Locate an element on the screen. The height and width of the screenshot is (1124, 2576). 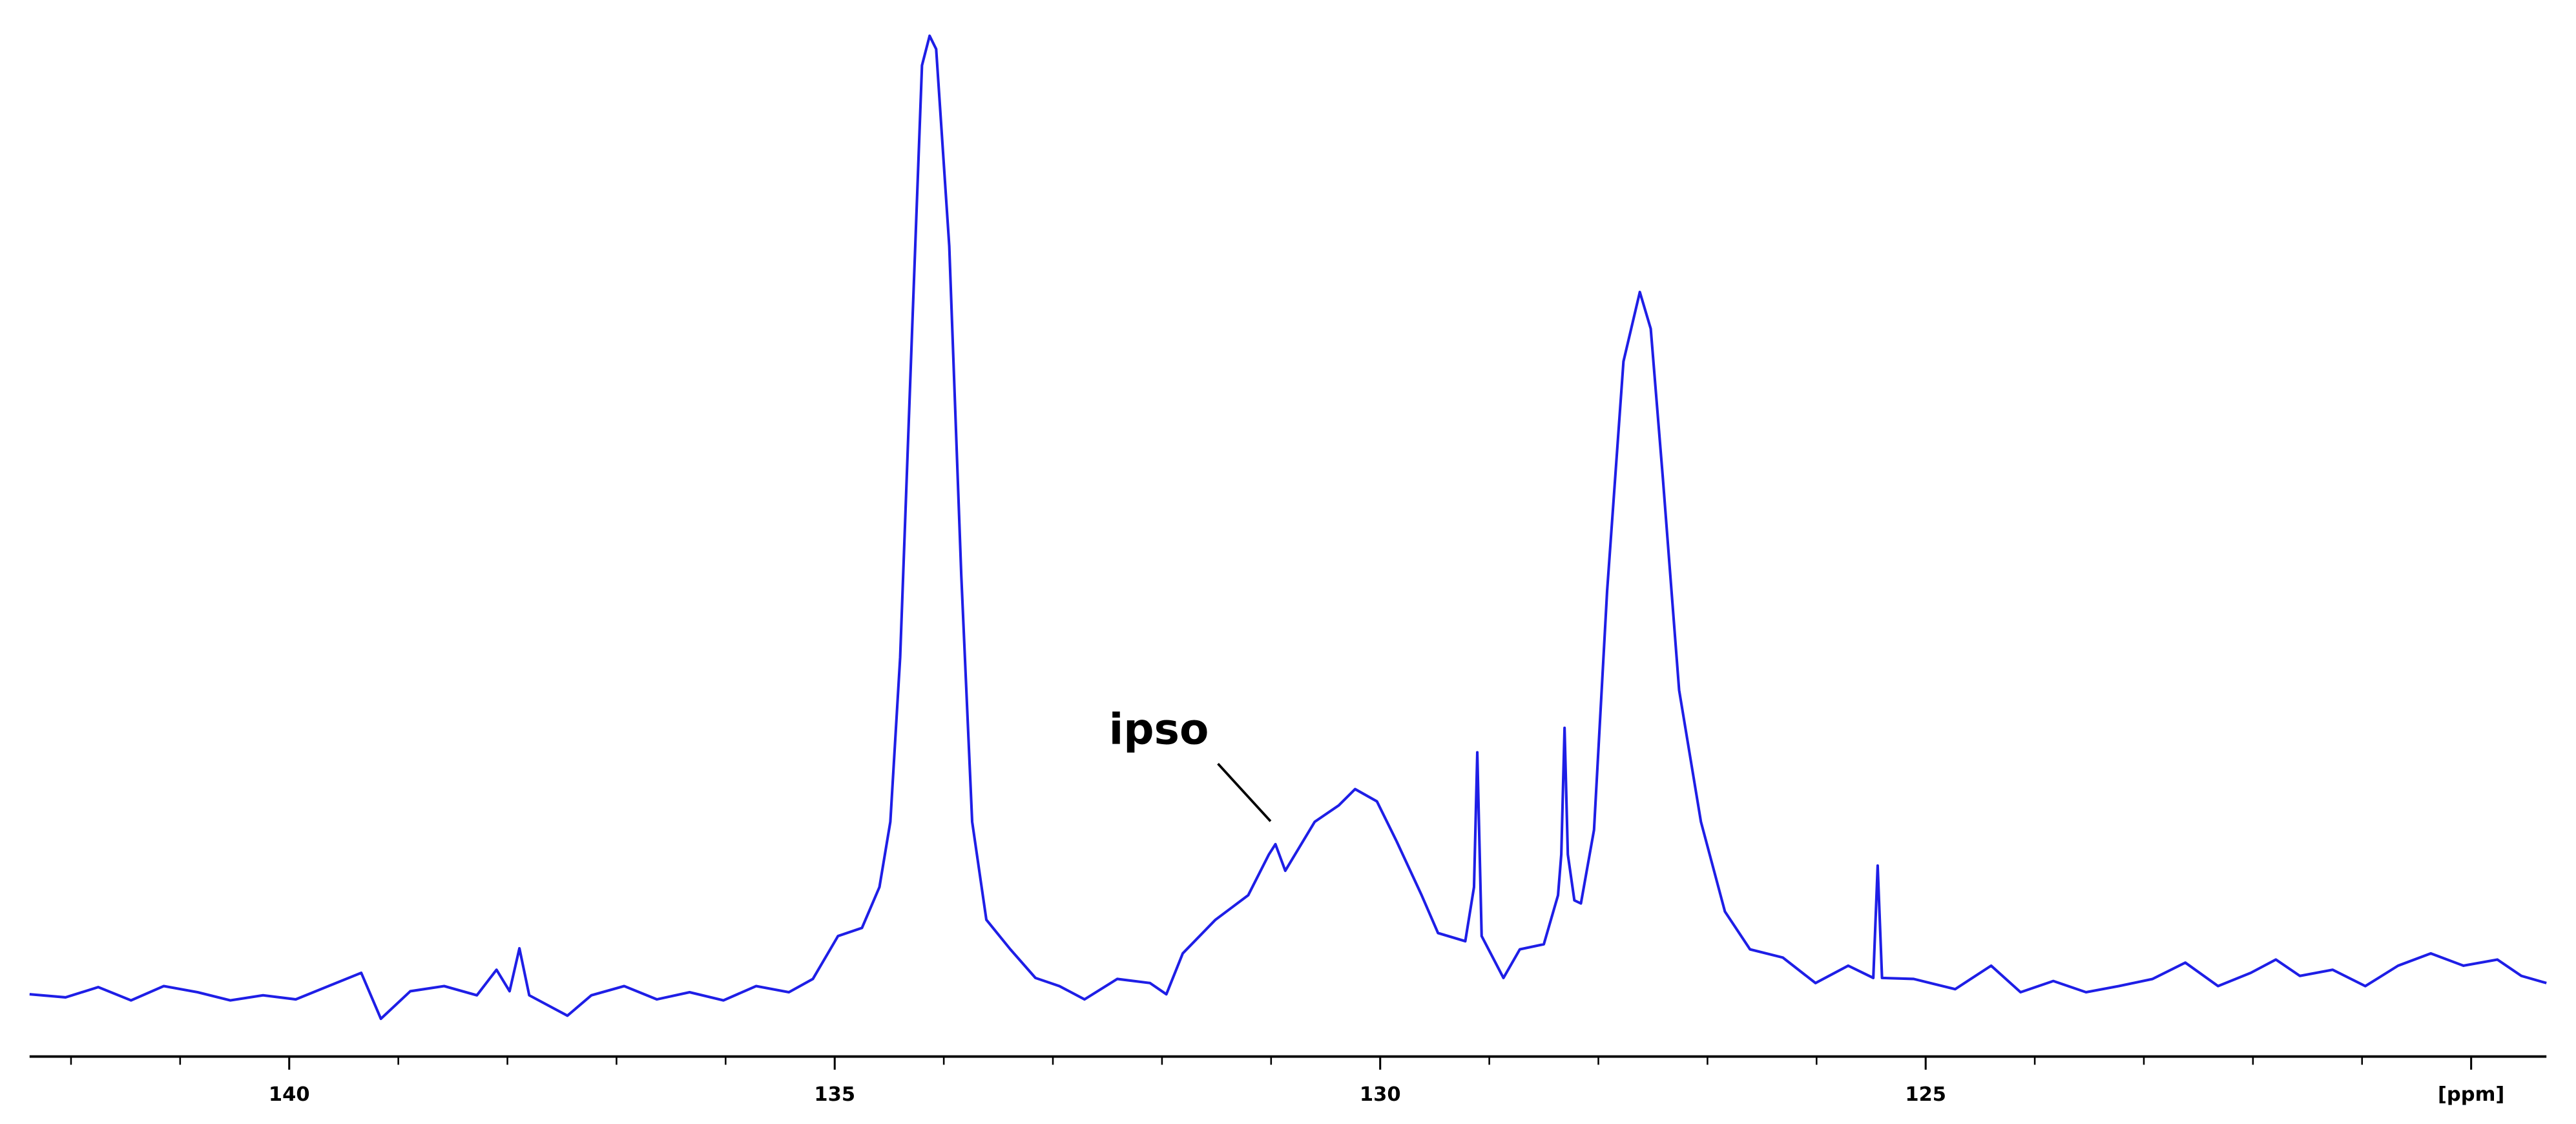
x-tick-label: 130 is located at coordinates (1380, 1094).